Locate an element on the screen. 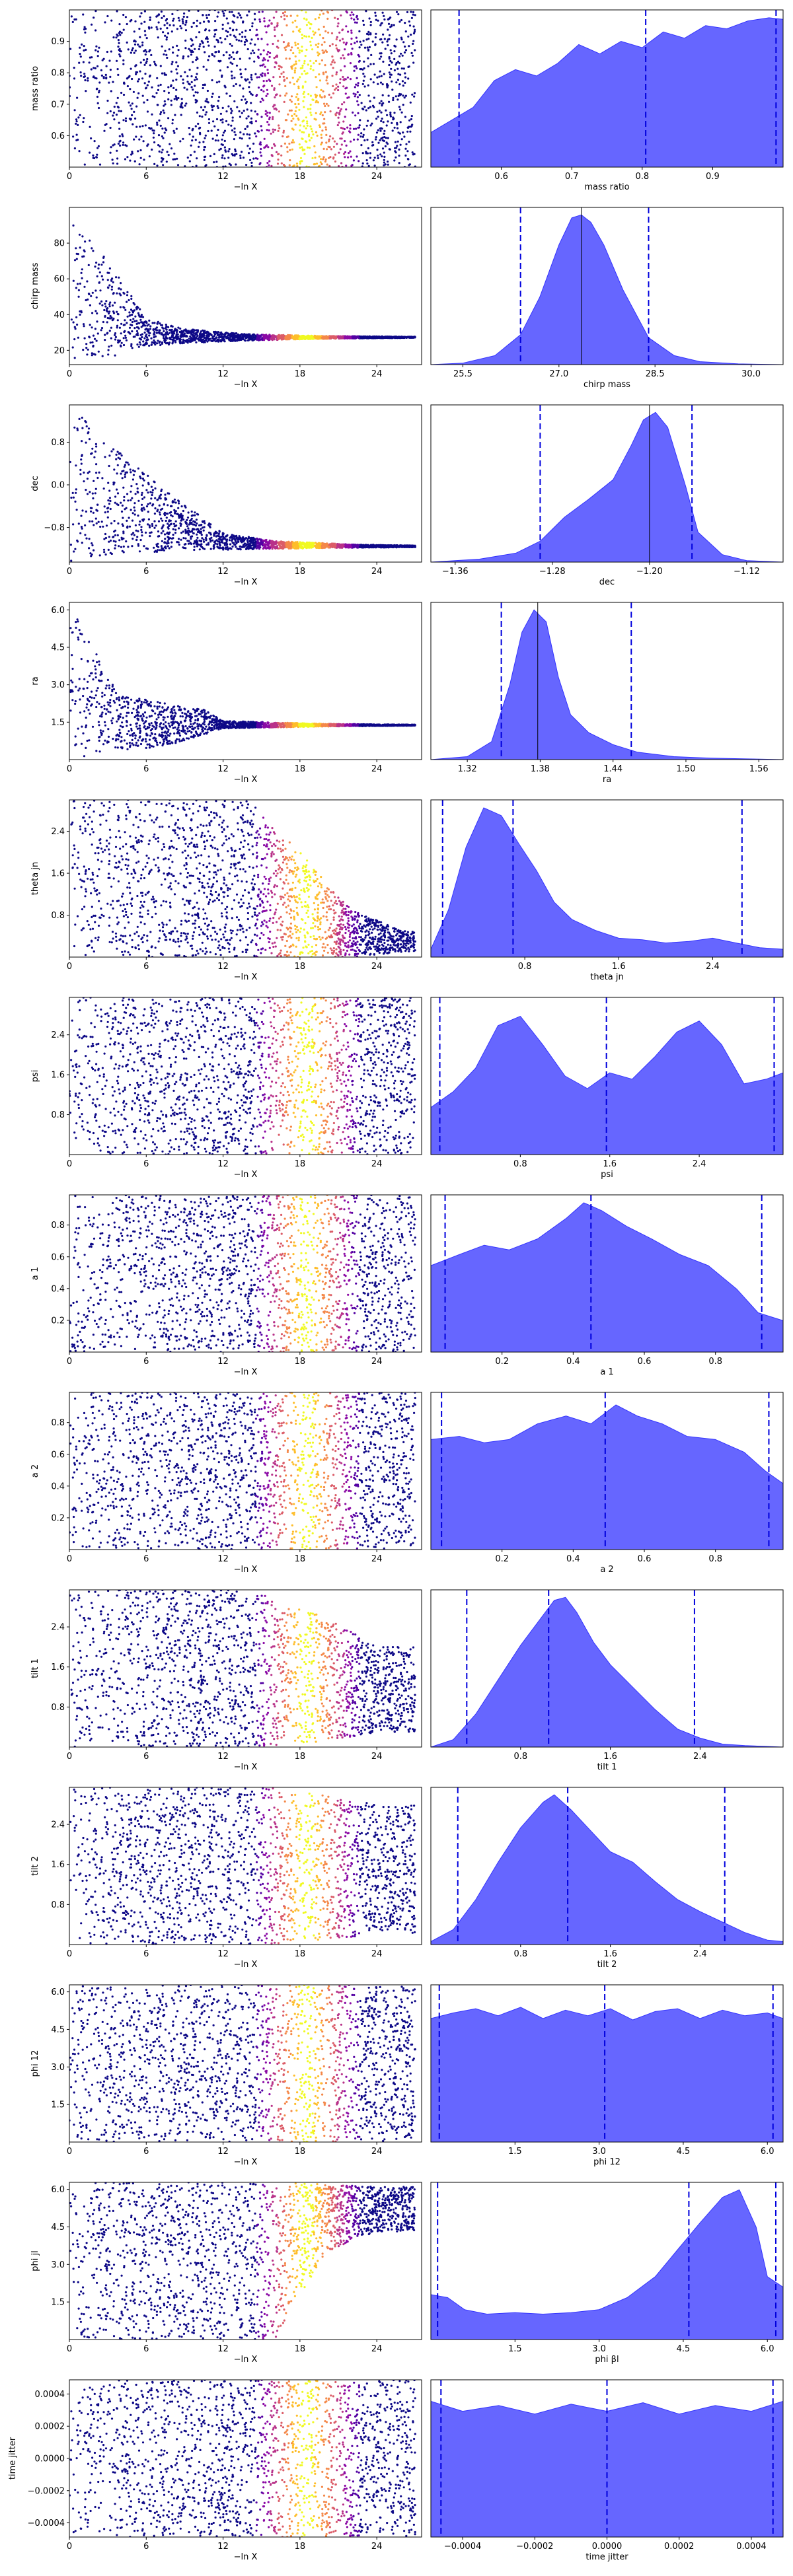 Image resolution: width=793 pixels, height=2576 pixels. trace-points-chirp_mass is located at coordinates (243, 291).